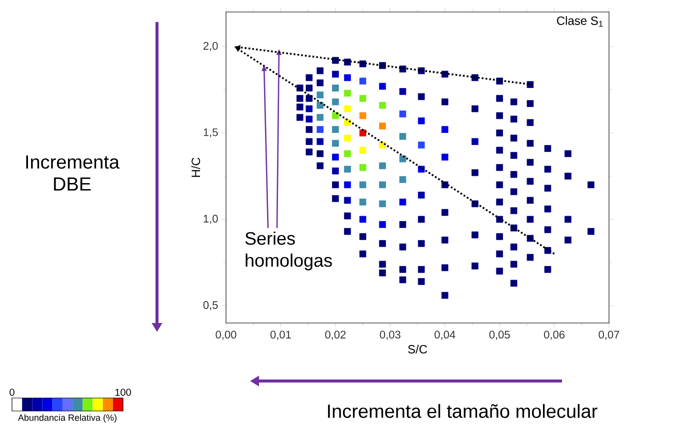  Describe the element at coordinates (609, 335) in the screenshot. I see `x-tick-label: 0,07` at that location.